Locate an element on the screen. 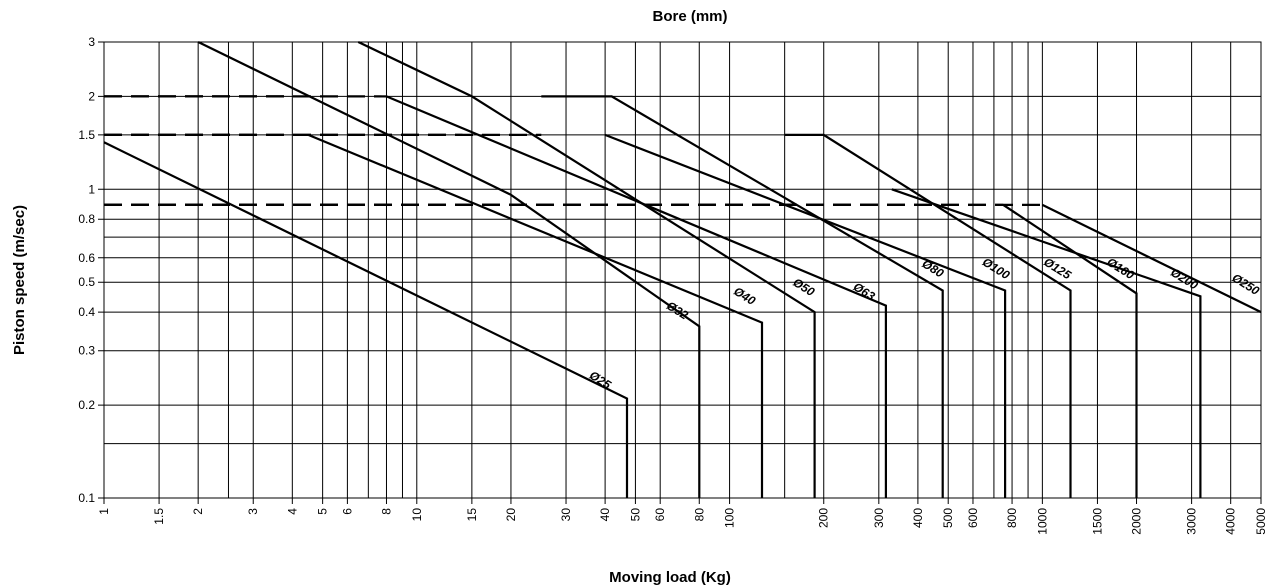 This screenshot has height=587, width=1280. y-tick-label: 1.5 is located at coordinates (86, 135).